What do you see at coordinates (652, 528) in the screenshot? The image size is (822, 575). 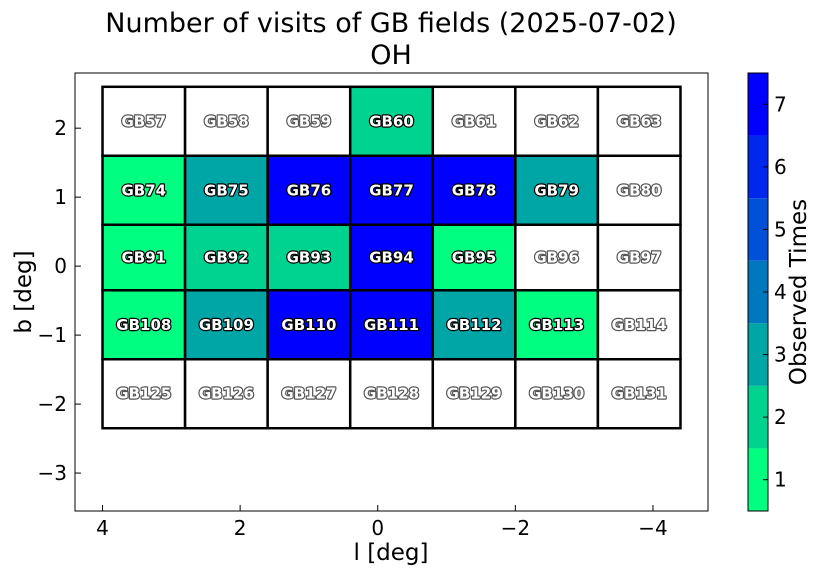 I see `x-tick-label: −4` at bounding box center [652, 528].